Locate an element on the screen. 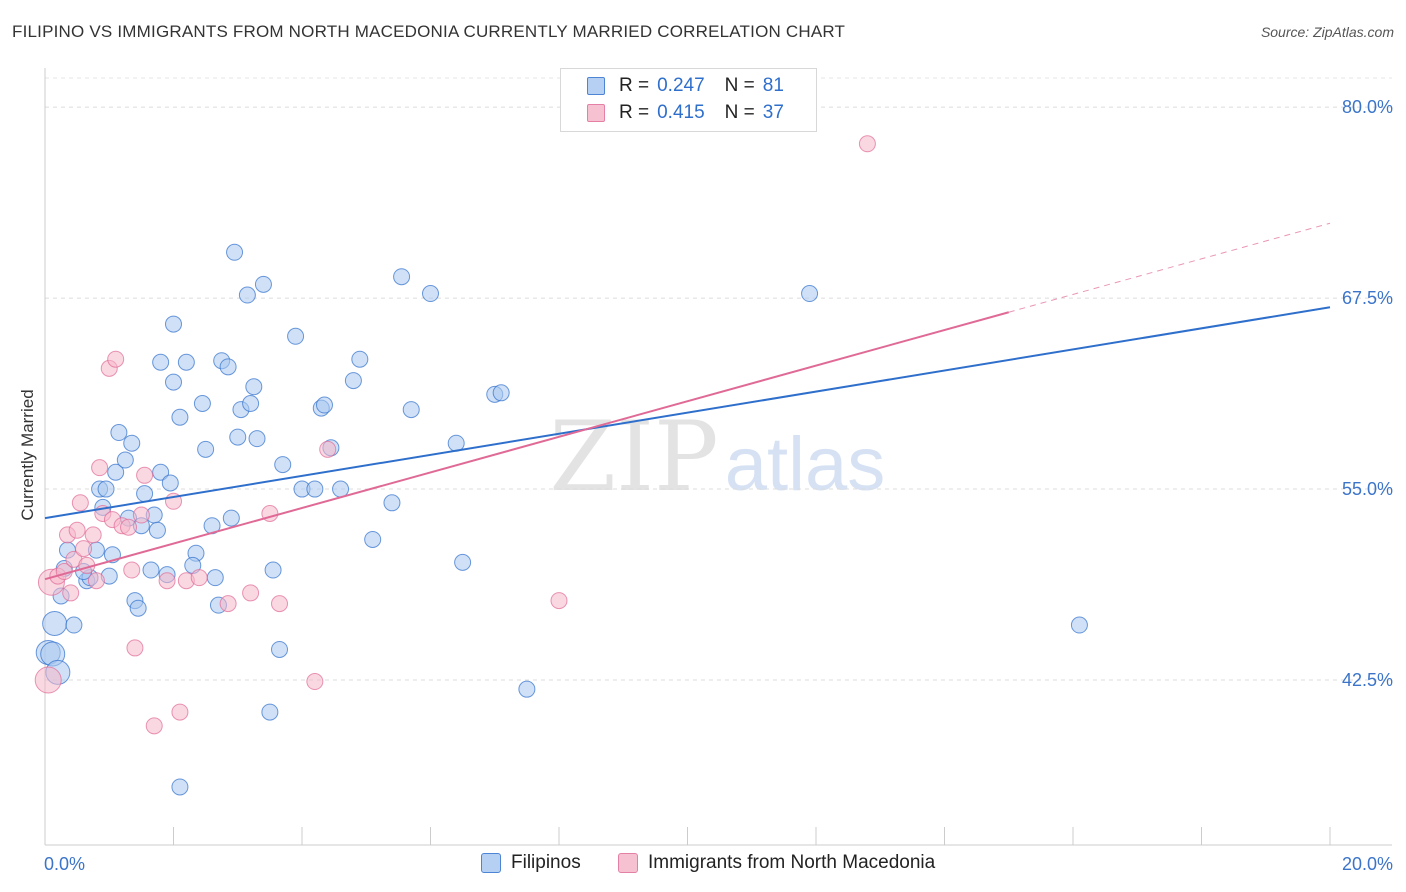 The width and height of the screenshot is (1406, 892). legend-row-macedonia: R = 0.415 N = 37 is located at coordinates (685, 113).